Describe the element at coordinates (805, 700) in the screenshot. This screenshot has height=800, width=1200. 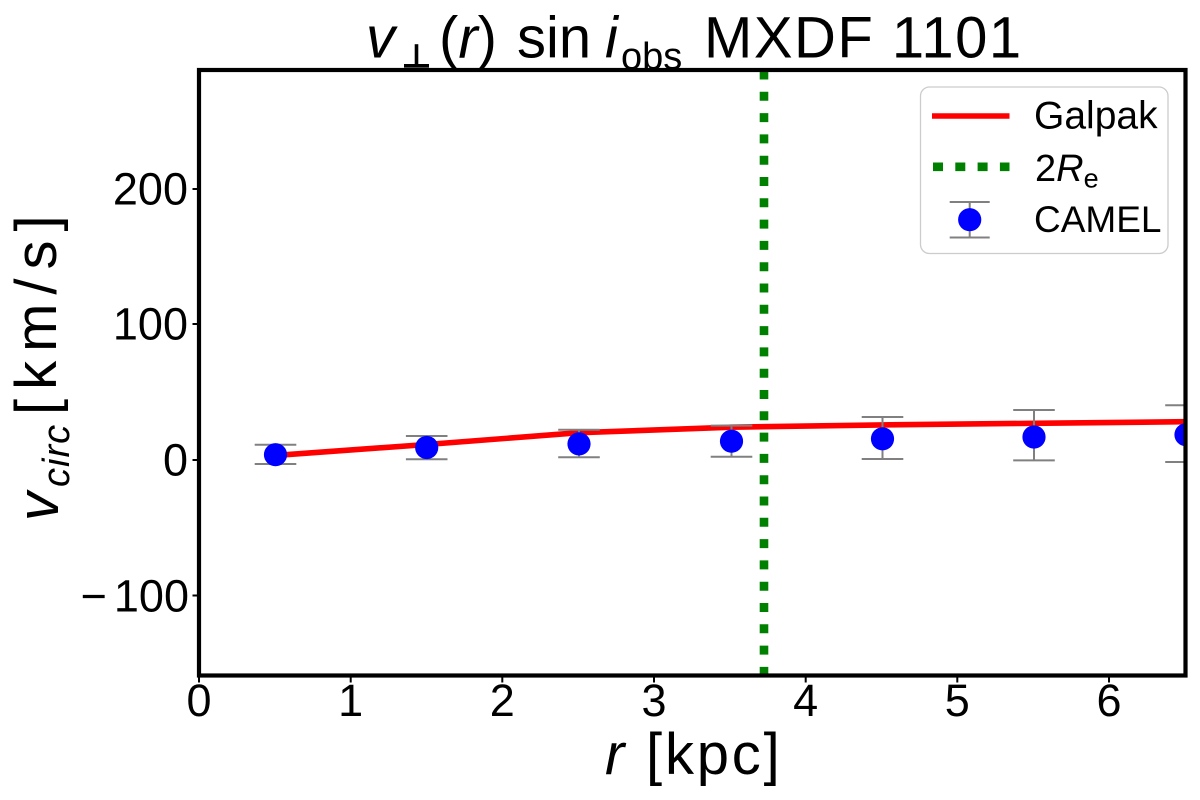
I see `svg-text: 4` at that location.